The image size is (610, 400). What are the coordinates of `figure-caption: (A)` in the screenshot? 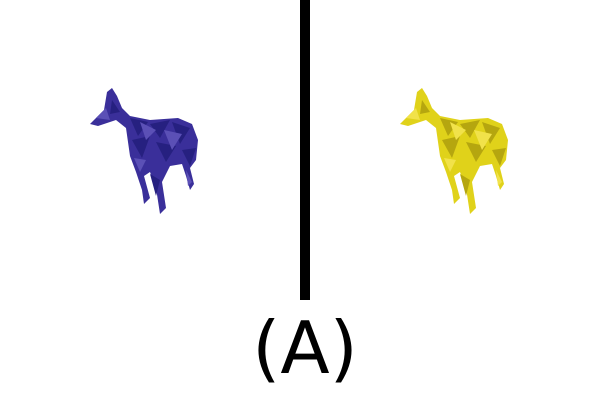 It's located at (305, 348).